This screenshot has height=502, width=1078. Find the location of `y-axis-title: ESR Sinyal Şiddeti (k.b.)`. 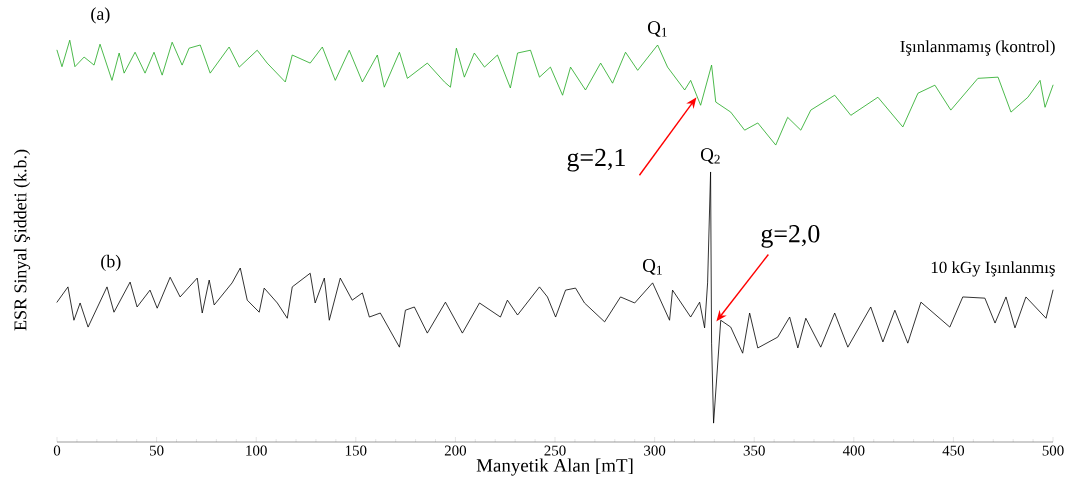

y-axis-title: ESR Sinyal Şiddeti (k.b.) is located at coordinates (22, 240).